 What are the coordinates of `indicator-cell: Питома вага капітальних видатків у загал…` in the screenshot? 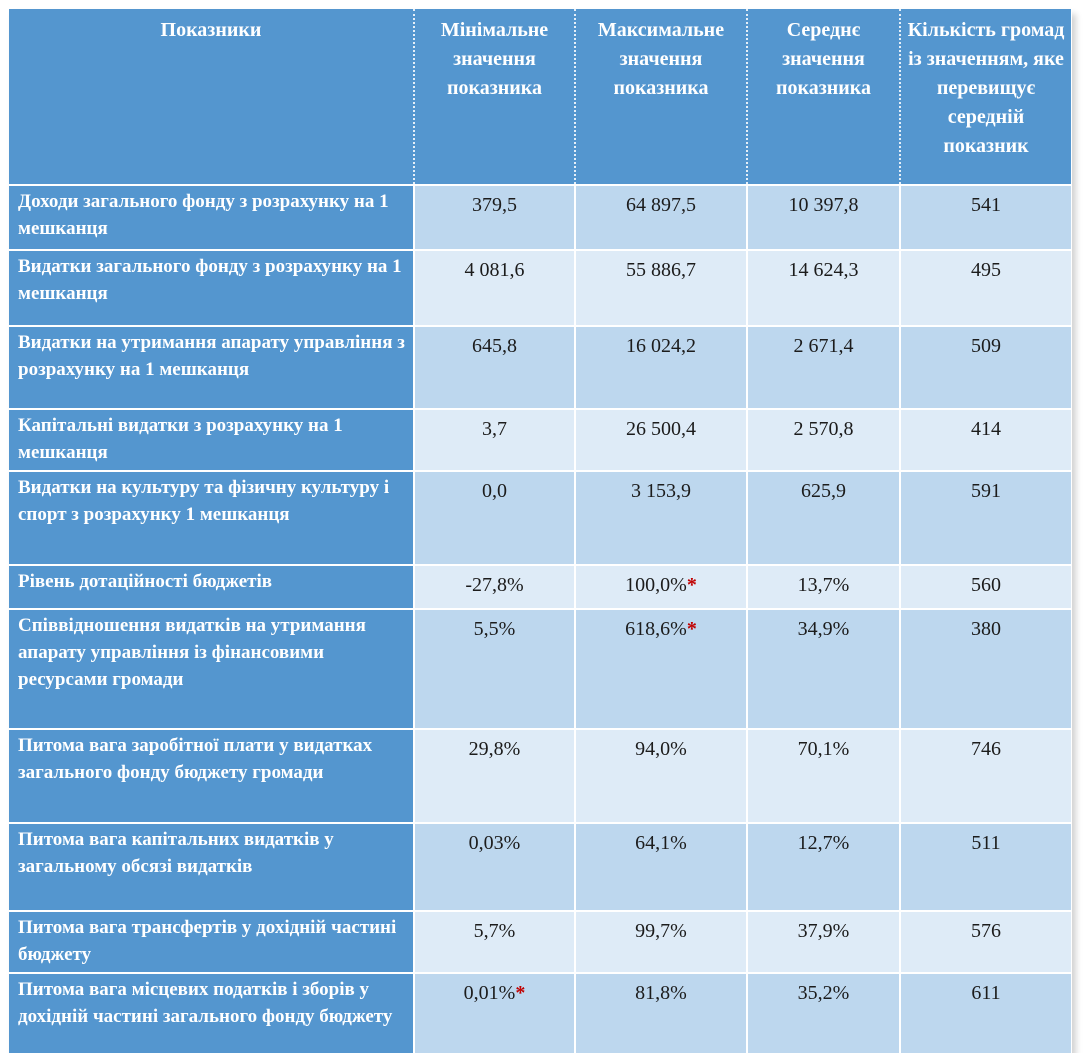 It's located at (211, 867).